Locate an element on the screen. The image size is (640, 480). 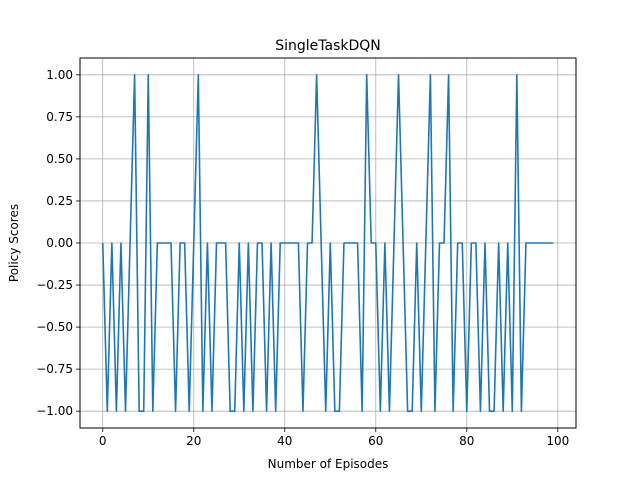
x-tick-label: 100 is located at coordinates (557, 441).